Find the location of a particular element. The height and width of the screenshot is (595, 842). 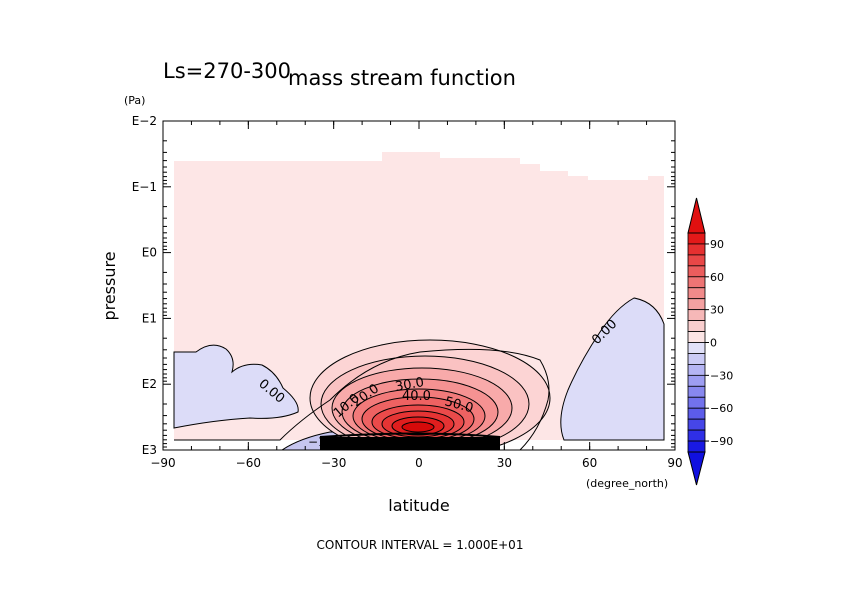

y-tick-label: E3 is located at coordinates (149, 450).